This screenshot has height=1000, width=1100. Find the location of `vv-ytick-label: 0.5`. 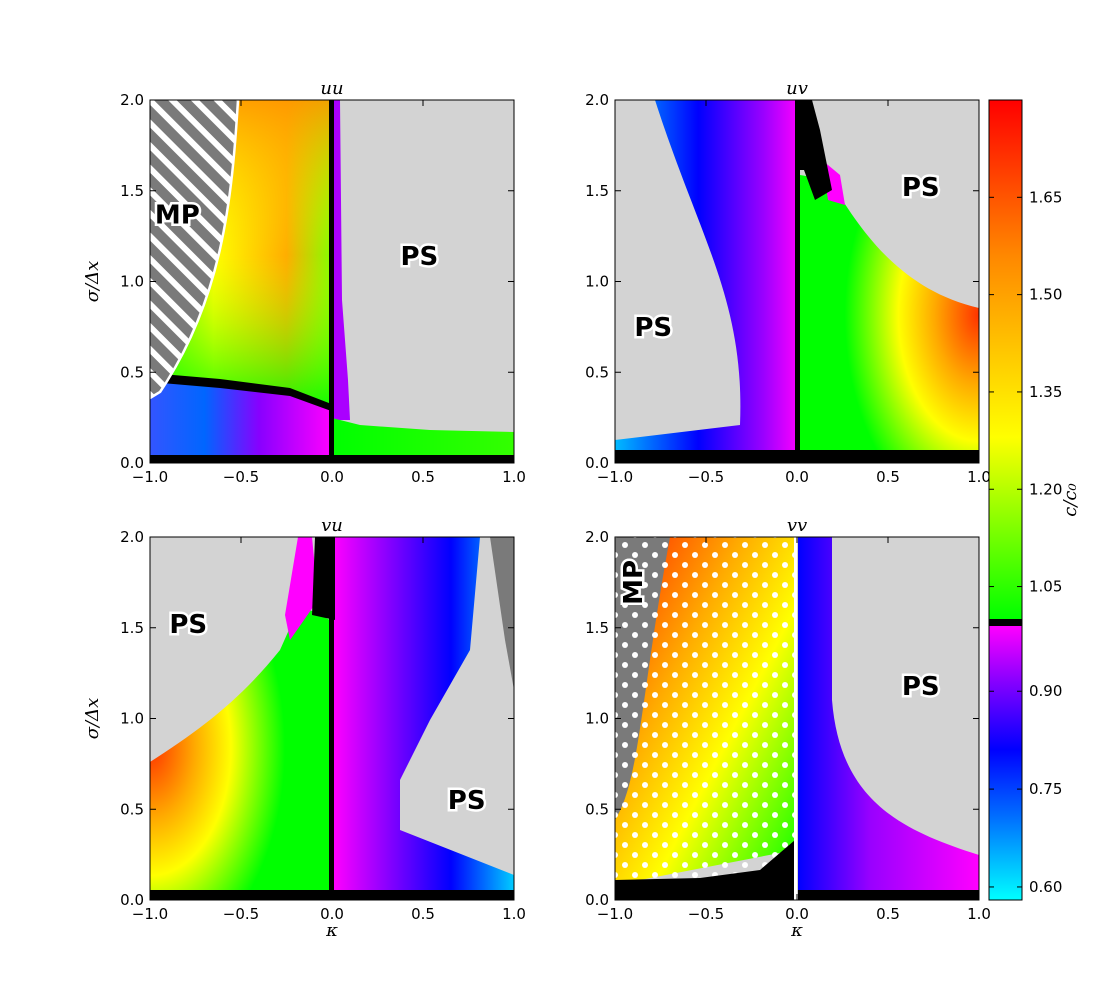

vv-ytick-label: 0.5 is located at coordinates (597, 809).